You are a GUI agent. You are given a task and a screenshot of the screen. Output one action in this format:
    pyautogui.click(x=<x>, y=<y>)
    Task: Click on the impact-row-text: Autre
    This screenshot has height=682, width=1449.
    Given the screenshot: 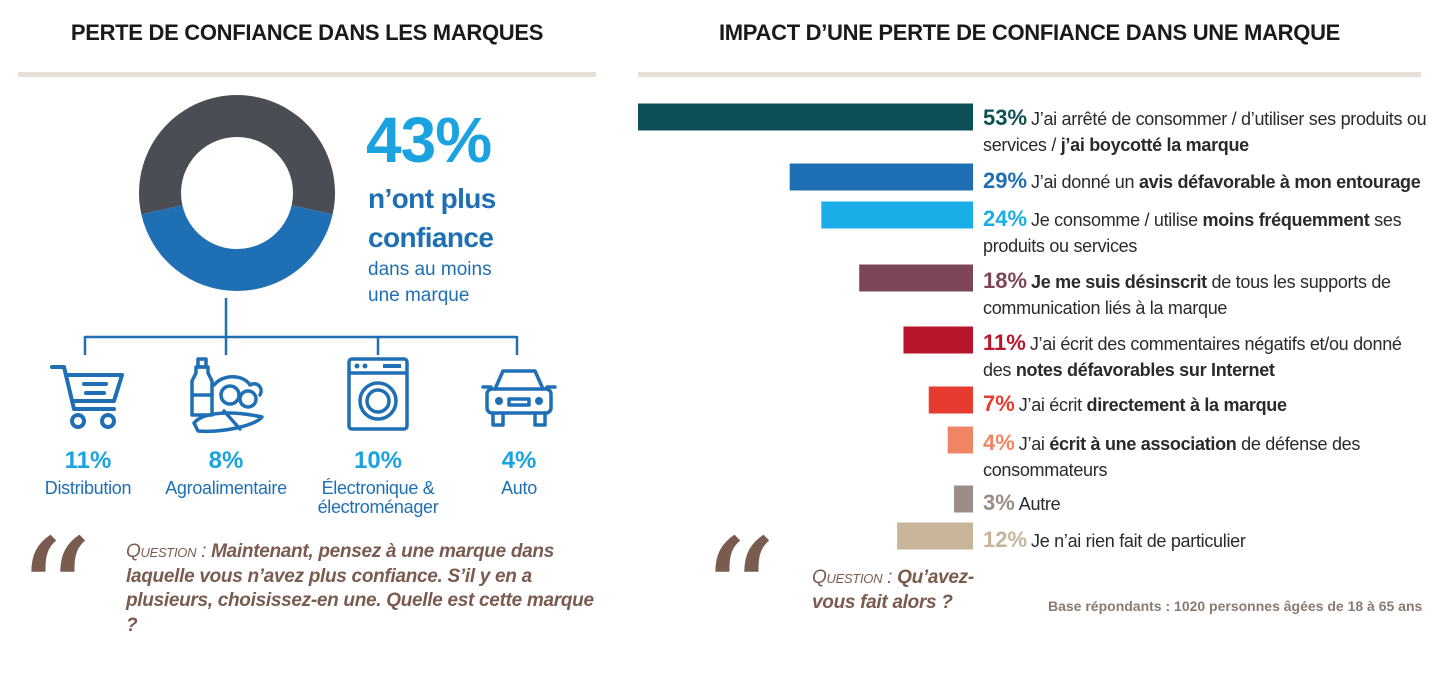 What is the action you would take?
    pyautogui.click(x=1039, y=504)
    